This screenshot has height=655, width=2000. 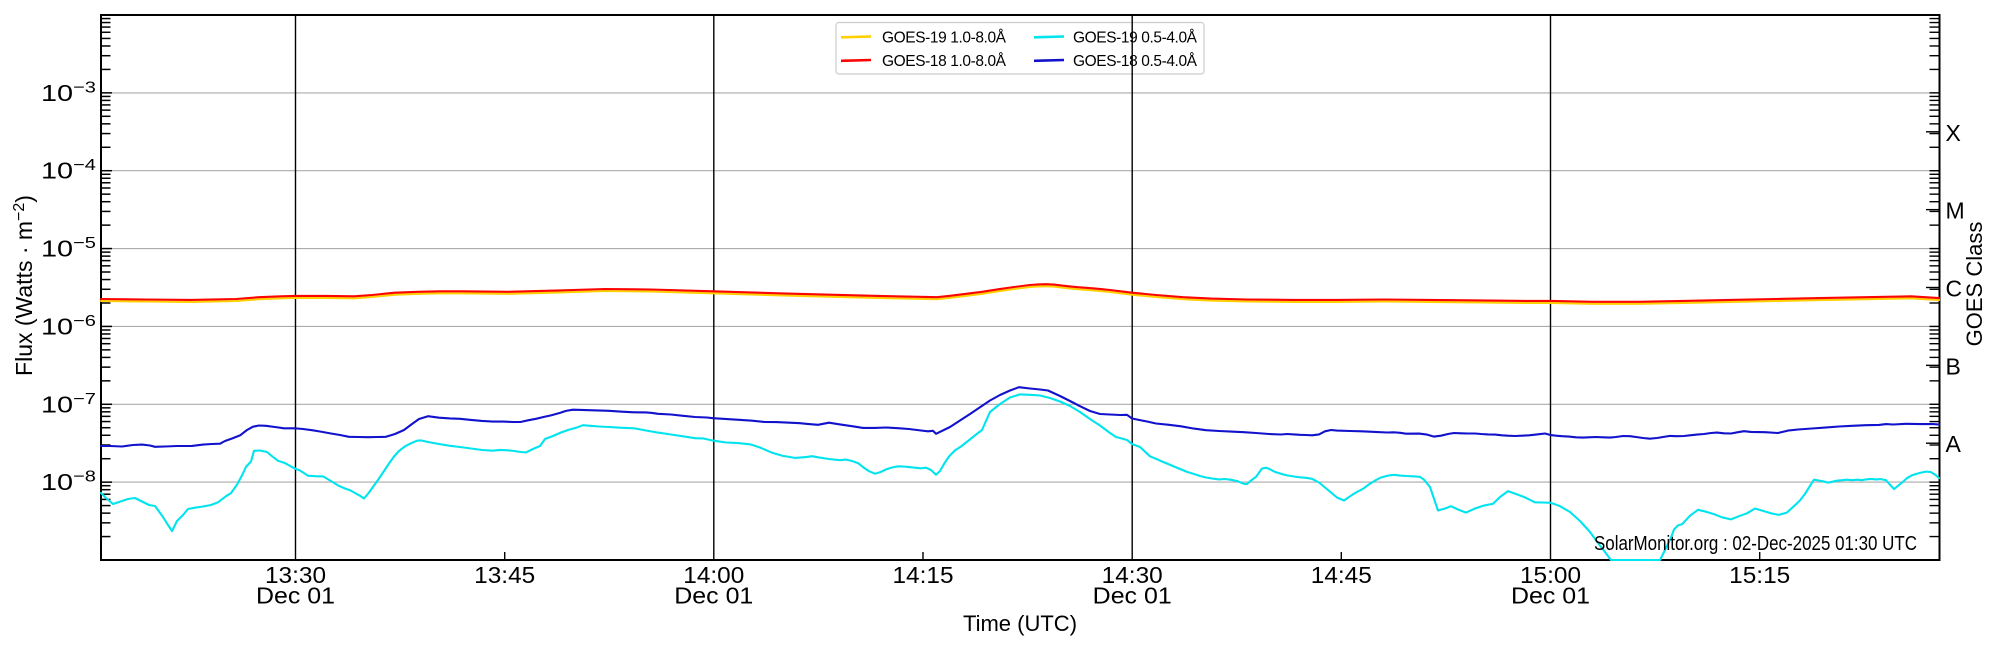 What do you see at coordinates (923, 575) in the screenshot?
I see `svg-text: 14:15` at bounding box center [923, 575].